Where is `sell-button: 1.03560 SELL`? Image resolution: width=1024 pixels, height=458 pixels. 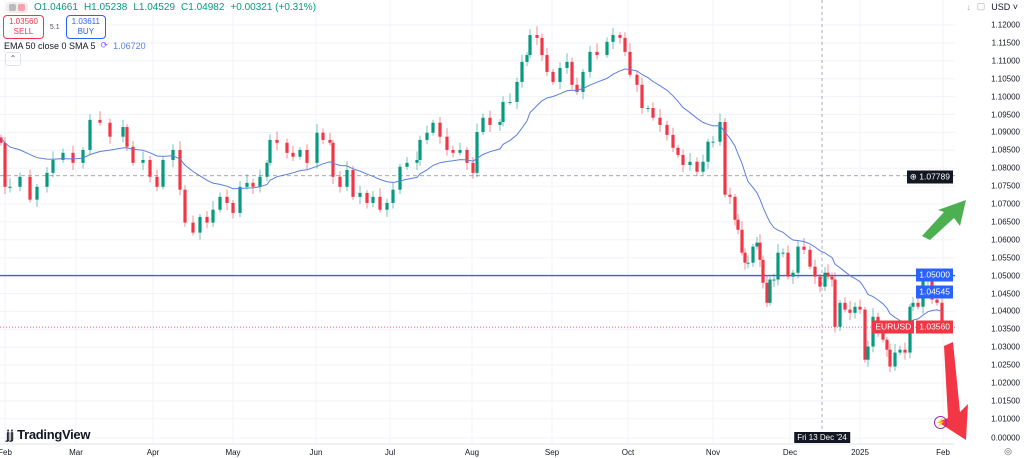 sell-button: 1.03560 SELL is located at coordinates (23, 27).